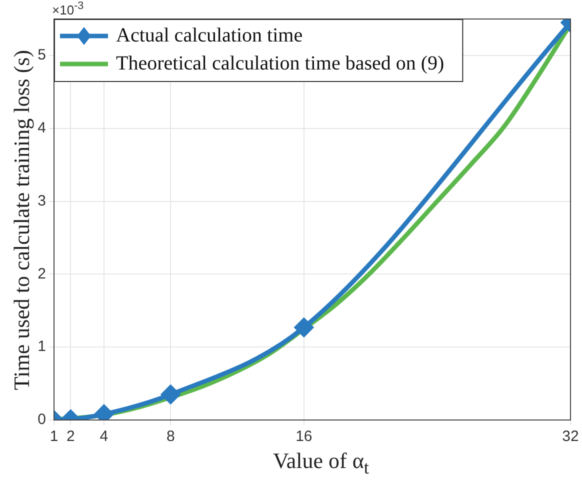 This screenshot has width=582, height=487. What do you see at coordinates (42, 55) in the screenshot?
I see `y-tick-label: 5` at bounding box center [42, 55].